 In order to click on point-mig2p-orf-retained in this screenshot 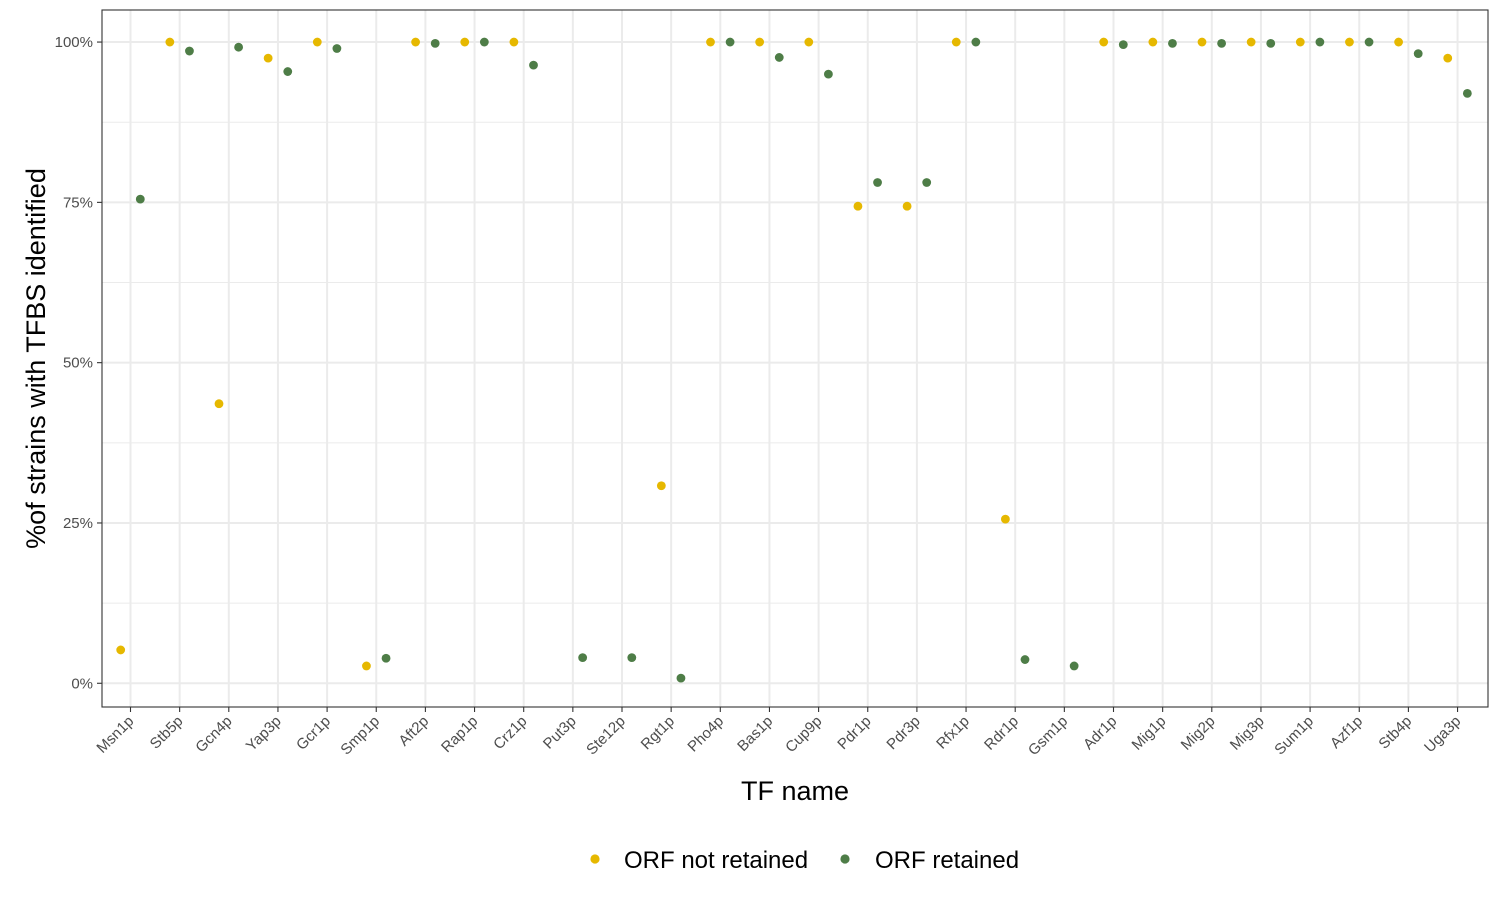, I will do `click(1221, 43)`.